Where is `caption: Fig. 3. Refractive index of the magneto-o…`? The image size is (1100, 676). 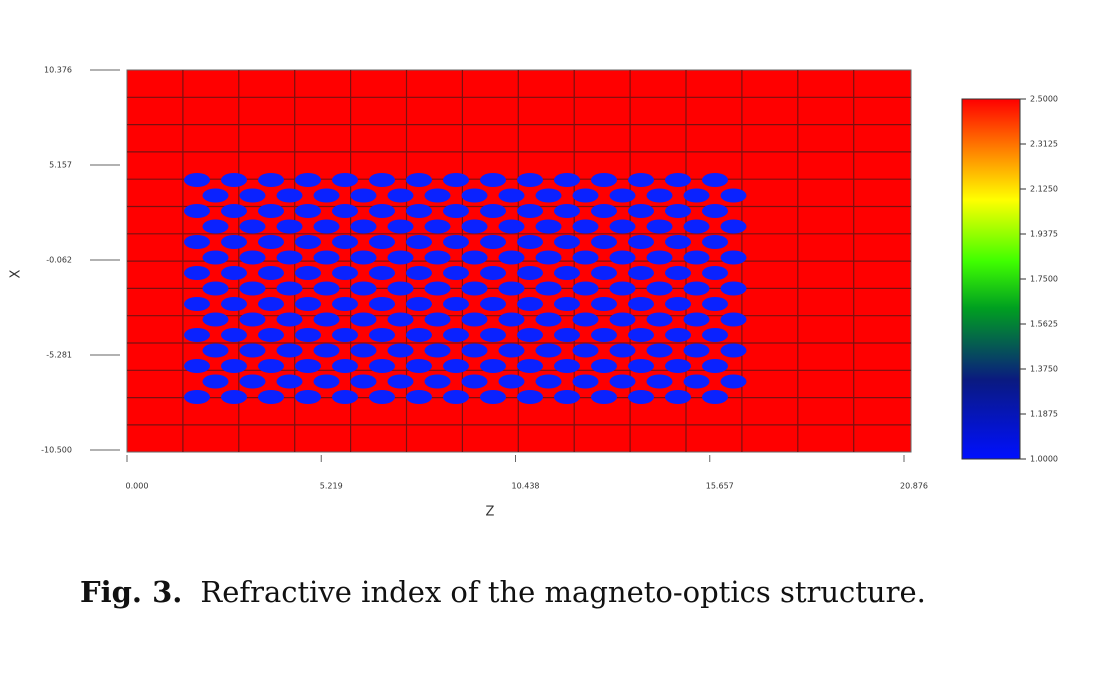 caption: Fig. 3. Refractive index of the magneto-o… is located at coordinates (503, 592).